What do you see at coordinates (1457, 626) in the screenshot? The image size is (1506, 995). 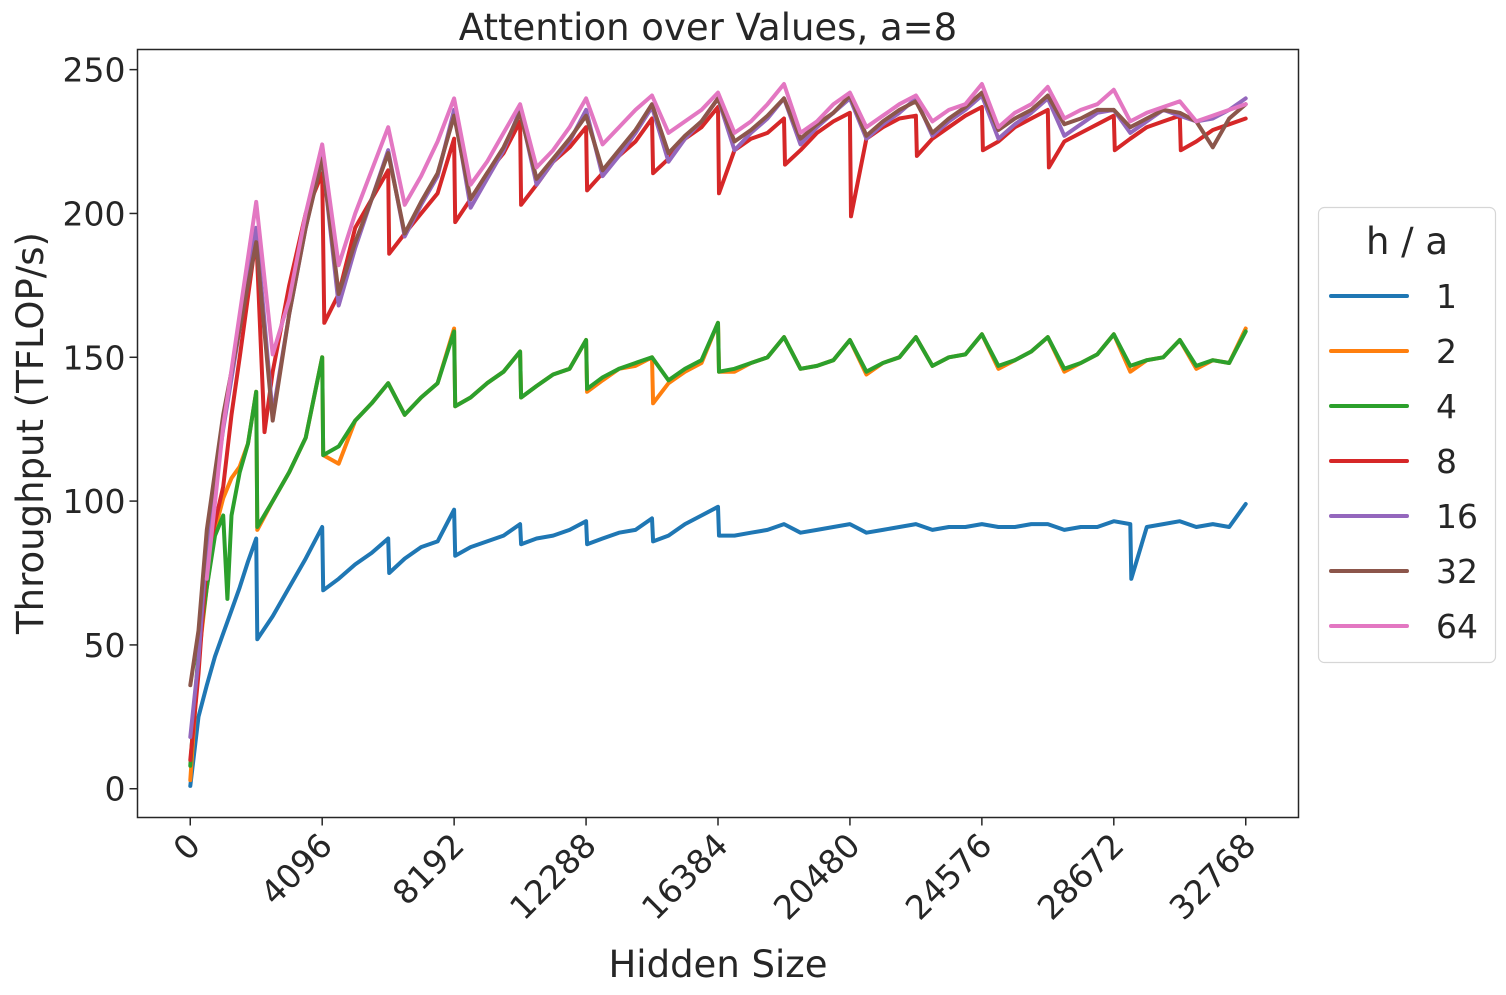 I see `legend-label: 64` at bounding box center [1457, 626].